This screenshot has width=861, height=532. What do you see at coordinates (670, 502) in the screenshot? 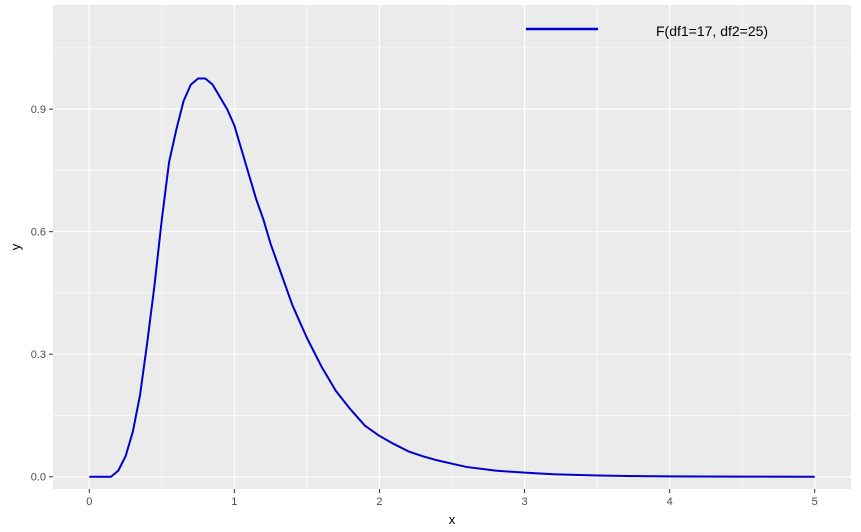
I see `x-tick-label: 4` at bounding box center [670, 502].